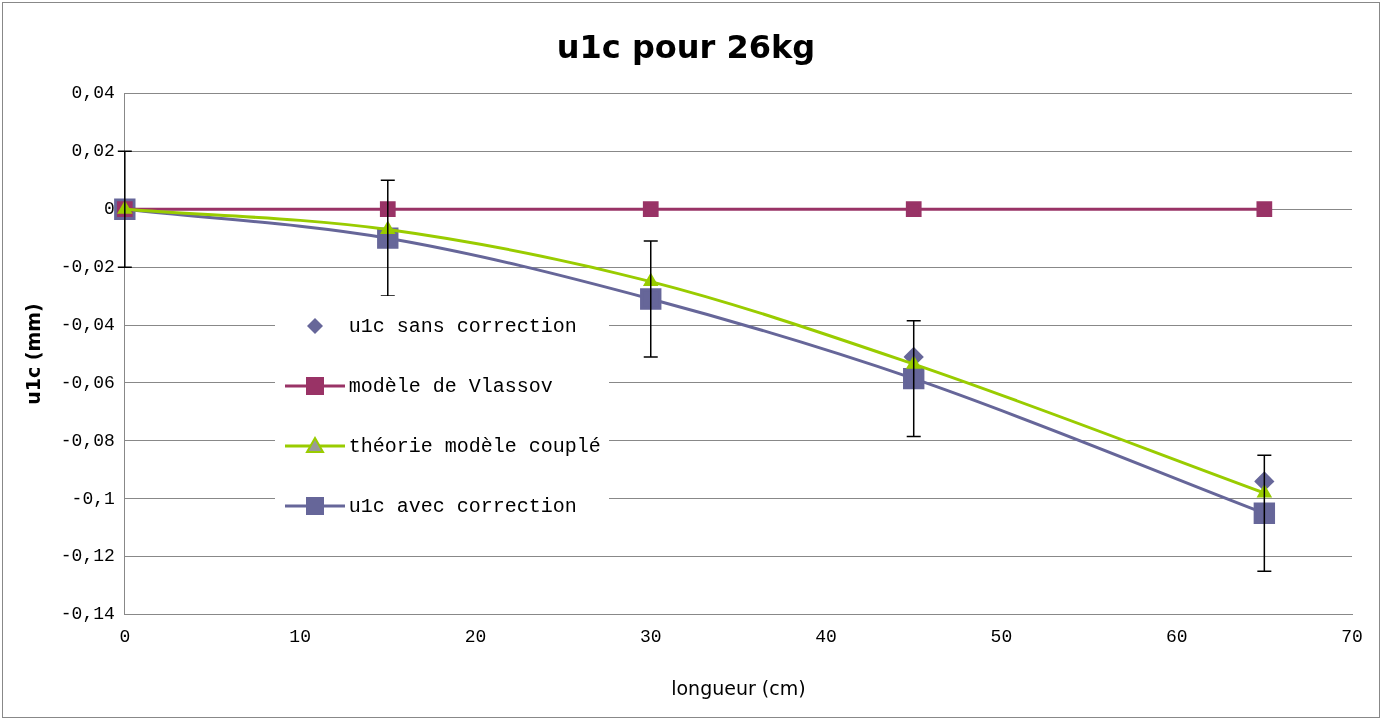 Image resolution: width=1382 pixels, height=720 pixels. I want to click on y-tick-label: -0,06, so click(87, 382).